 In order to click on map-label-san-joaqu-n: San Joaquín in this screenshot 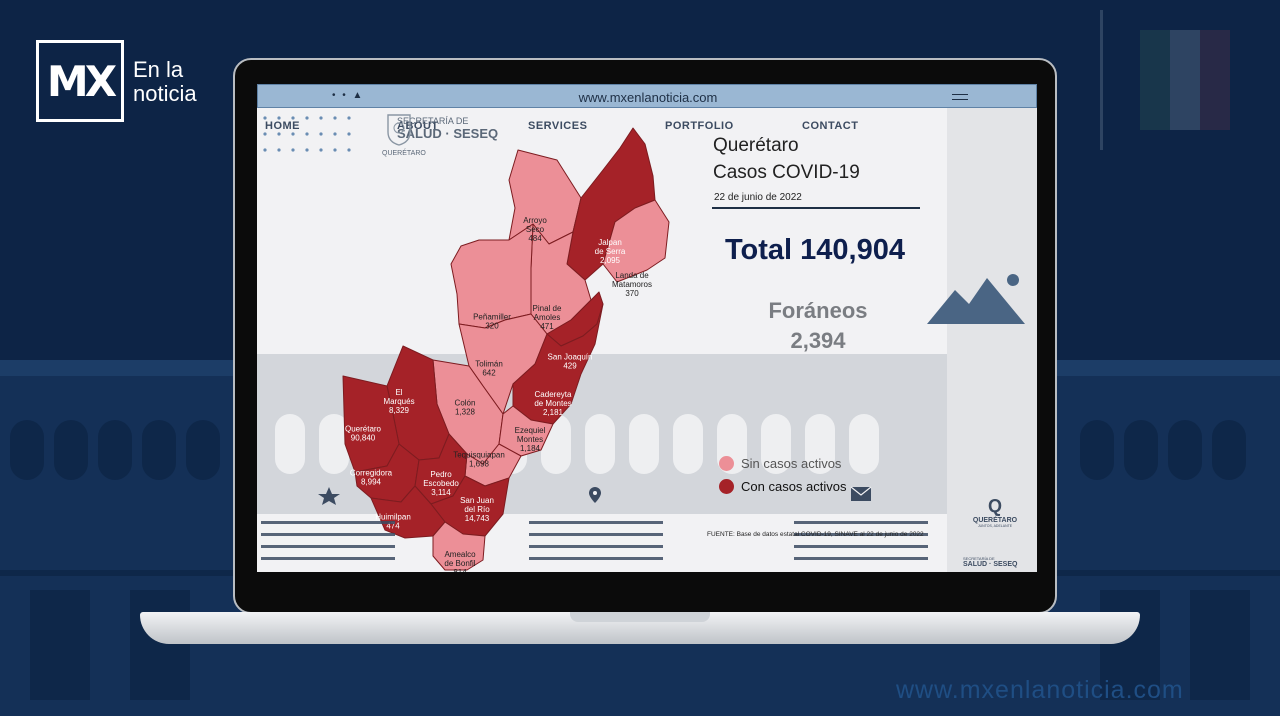, I will do `click(570, 357)`.